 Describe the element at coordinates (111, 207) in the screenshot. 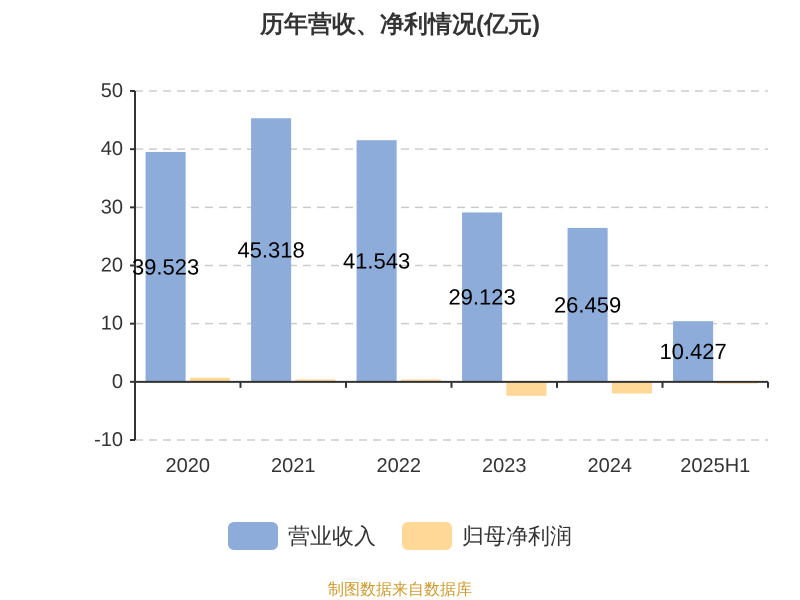

I see `y-tick-label: 30` at that location.